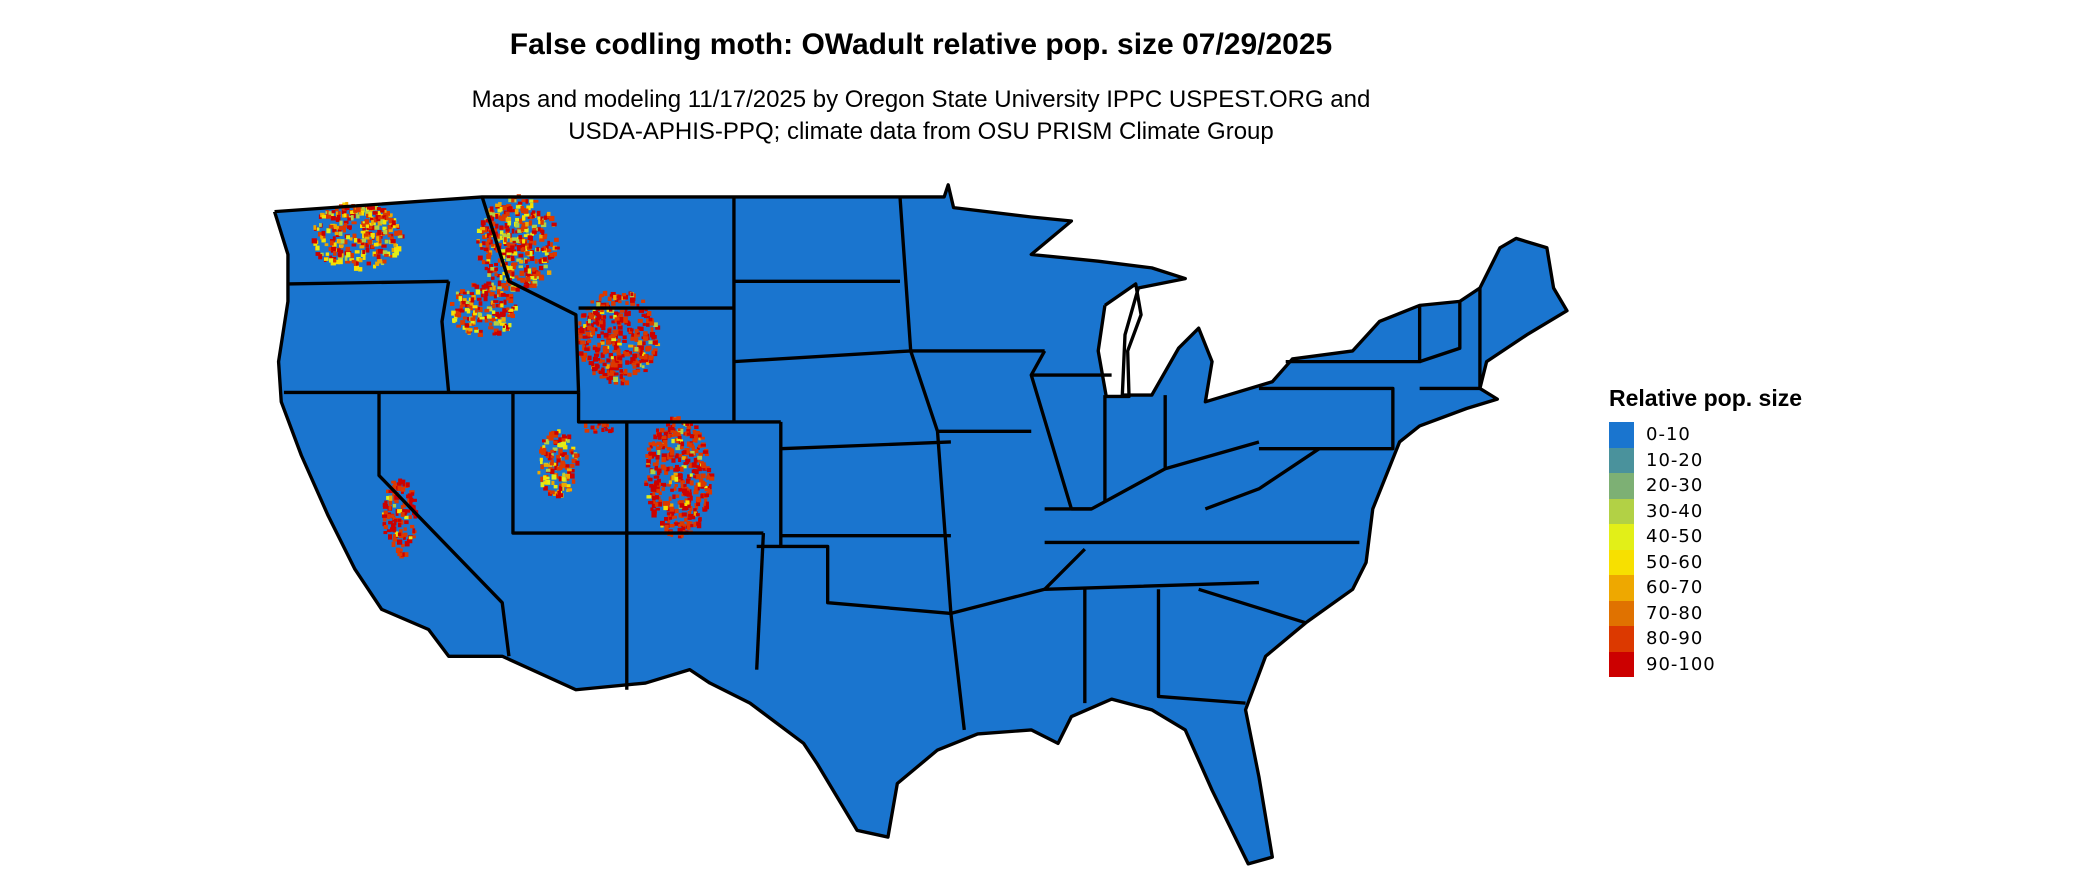  Describe the element at coordinates (1675, 588) in the screenshot. I see `legend-label: 60-70` at that location.